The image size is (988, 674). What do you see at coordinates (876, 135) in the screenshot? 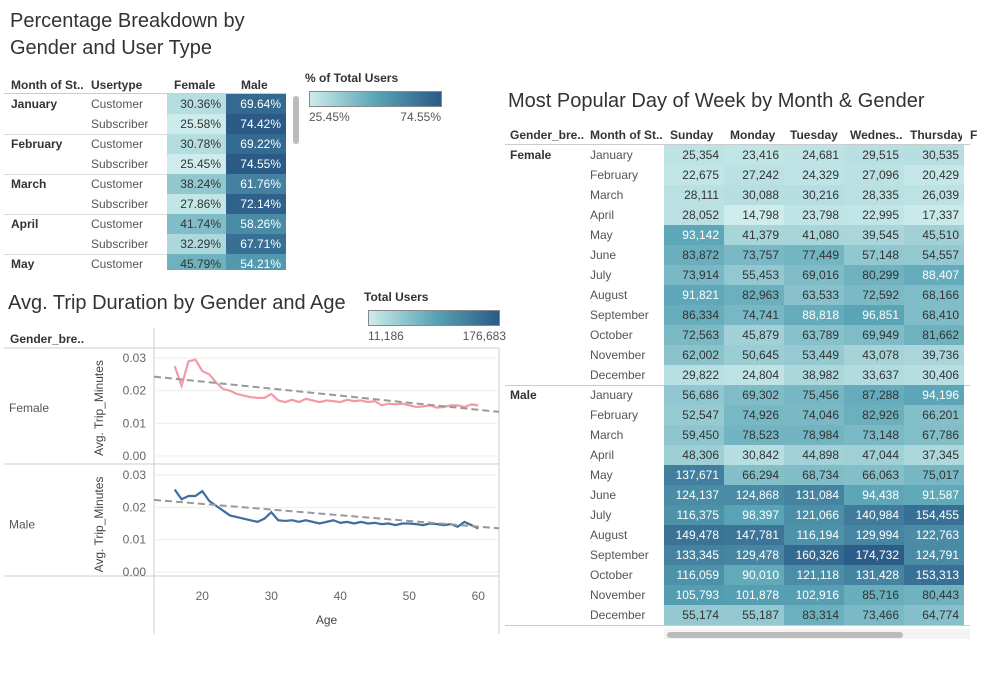
I see `heatmap-day-header: Wednes..` at bounding box center [876, 135].